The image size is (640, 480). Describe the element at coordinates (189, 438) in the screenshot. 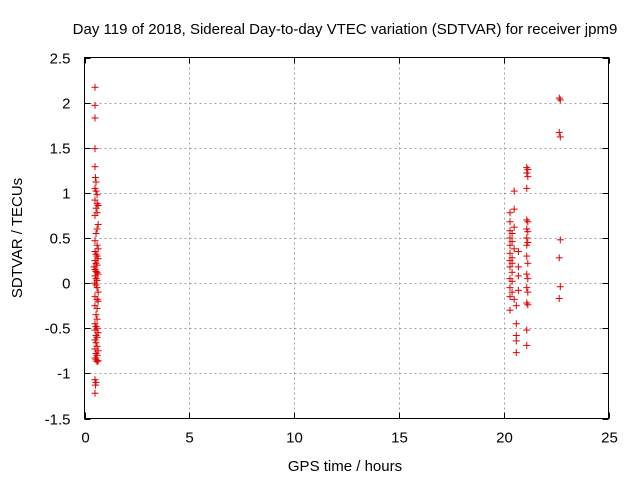

I see `x-tick-label: 5` at that location.